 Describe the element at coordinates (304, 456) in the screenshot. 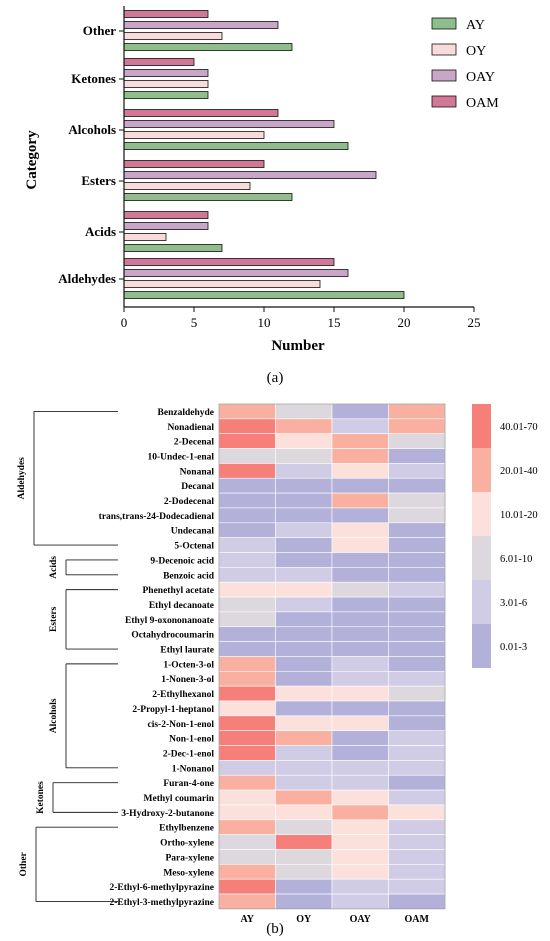

I see `heat-cell-10-undec-1-enal-oy` at that location.